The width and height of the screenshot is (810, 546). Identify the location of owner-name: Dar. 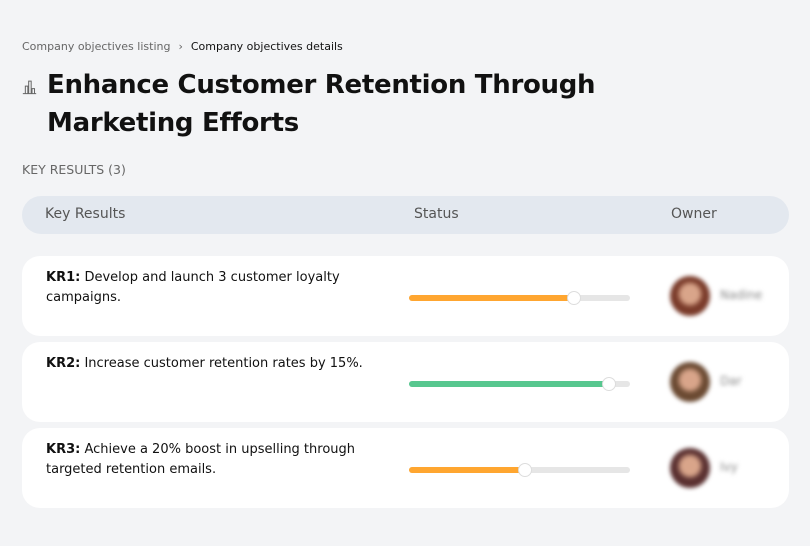
(731, 381).